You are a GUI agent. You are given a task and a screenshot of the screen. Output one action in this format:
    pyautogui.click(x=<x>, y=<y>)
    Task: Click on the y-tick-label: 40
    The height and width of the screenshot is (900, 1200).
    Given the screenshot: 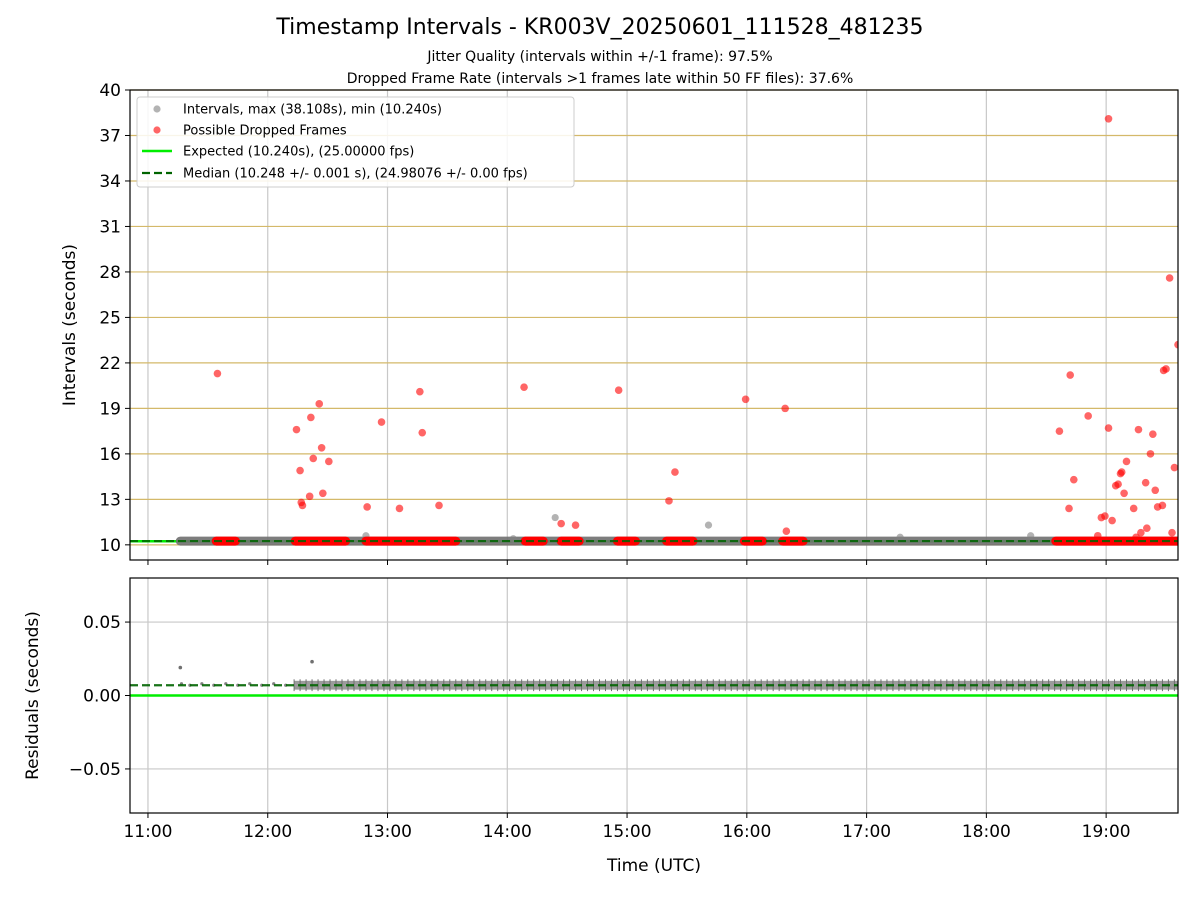 What is the action you would take?
    pyautogui.click(x=110, y=91)
    